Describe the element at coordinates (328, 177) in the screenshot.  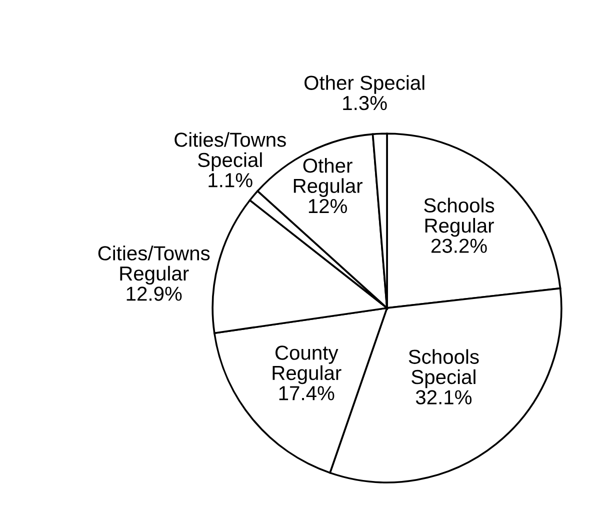
I see `slice-label: Other Regular` at that location.